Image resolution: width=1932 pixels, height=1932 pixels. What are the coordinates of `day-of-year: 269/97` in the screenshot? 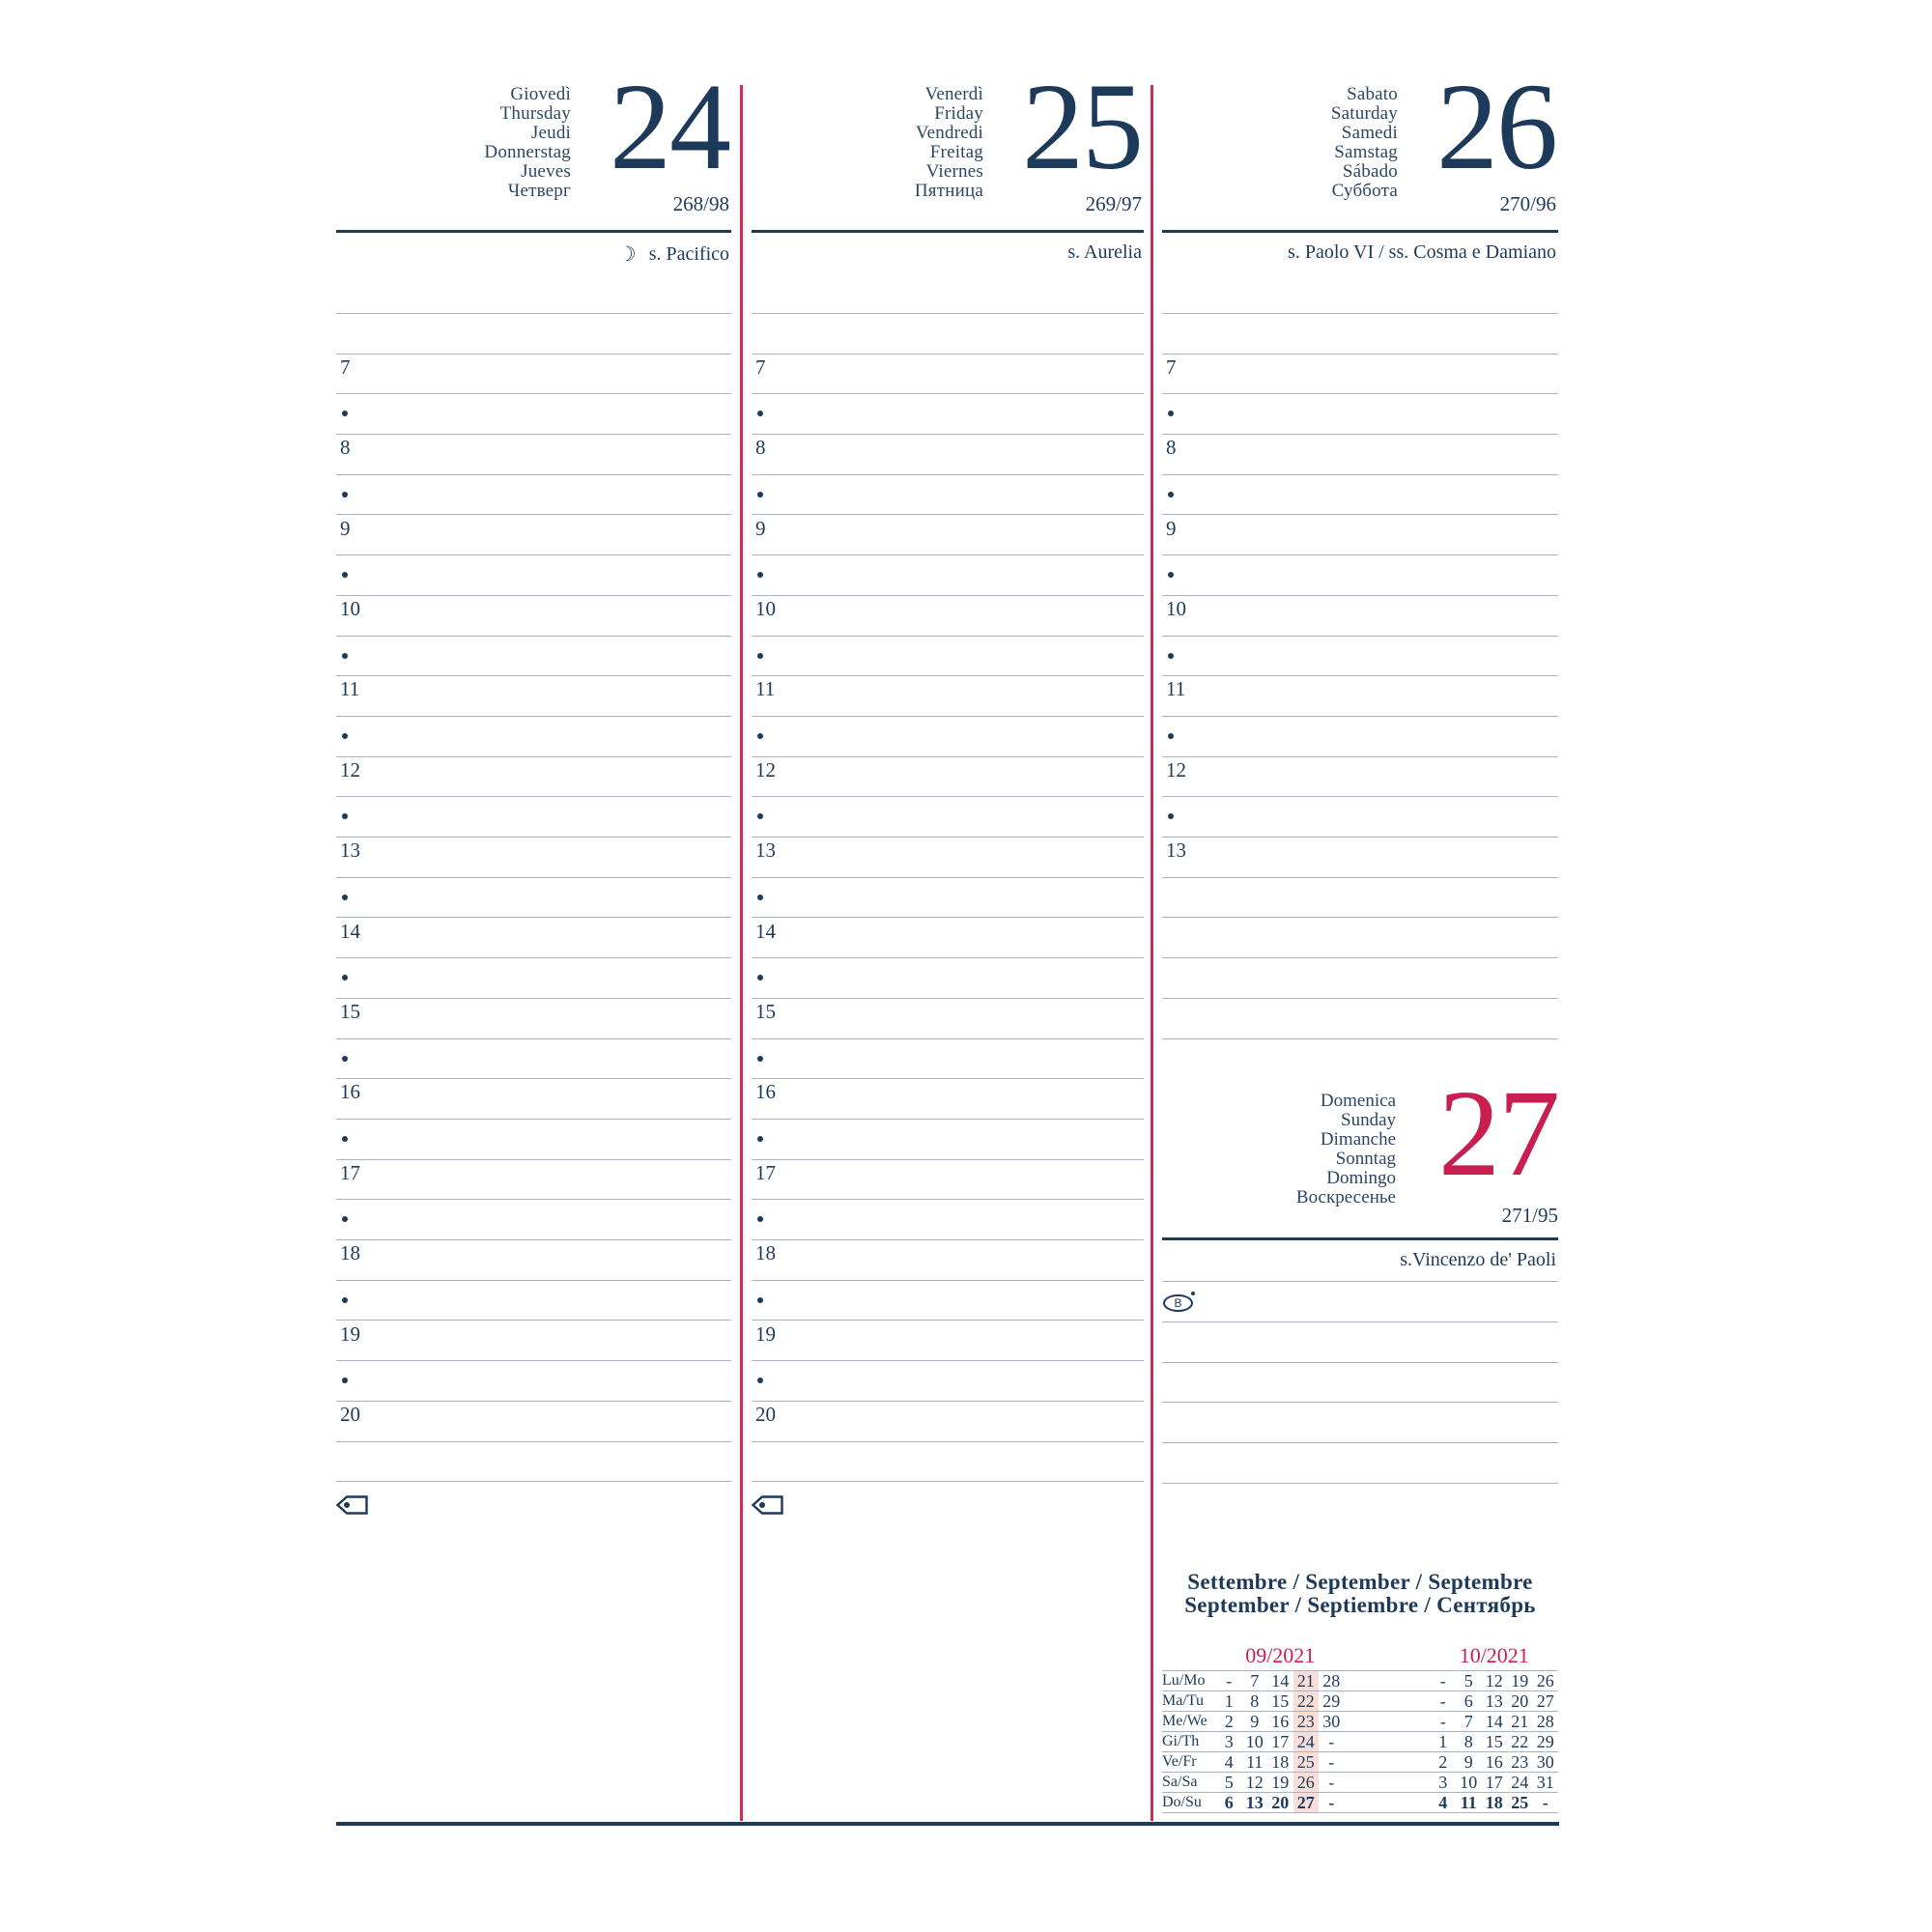 It's located at (1113, 203).